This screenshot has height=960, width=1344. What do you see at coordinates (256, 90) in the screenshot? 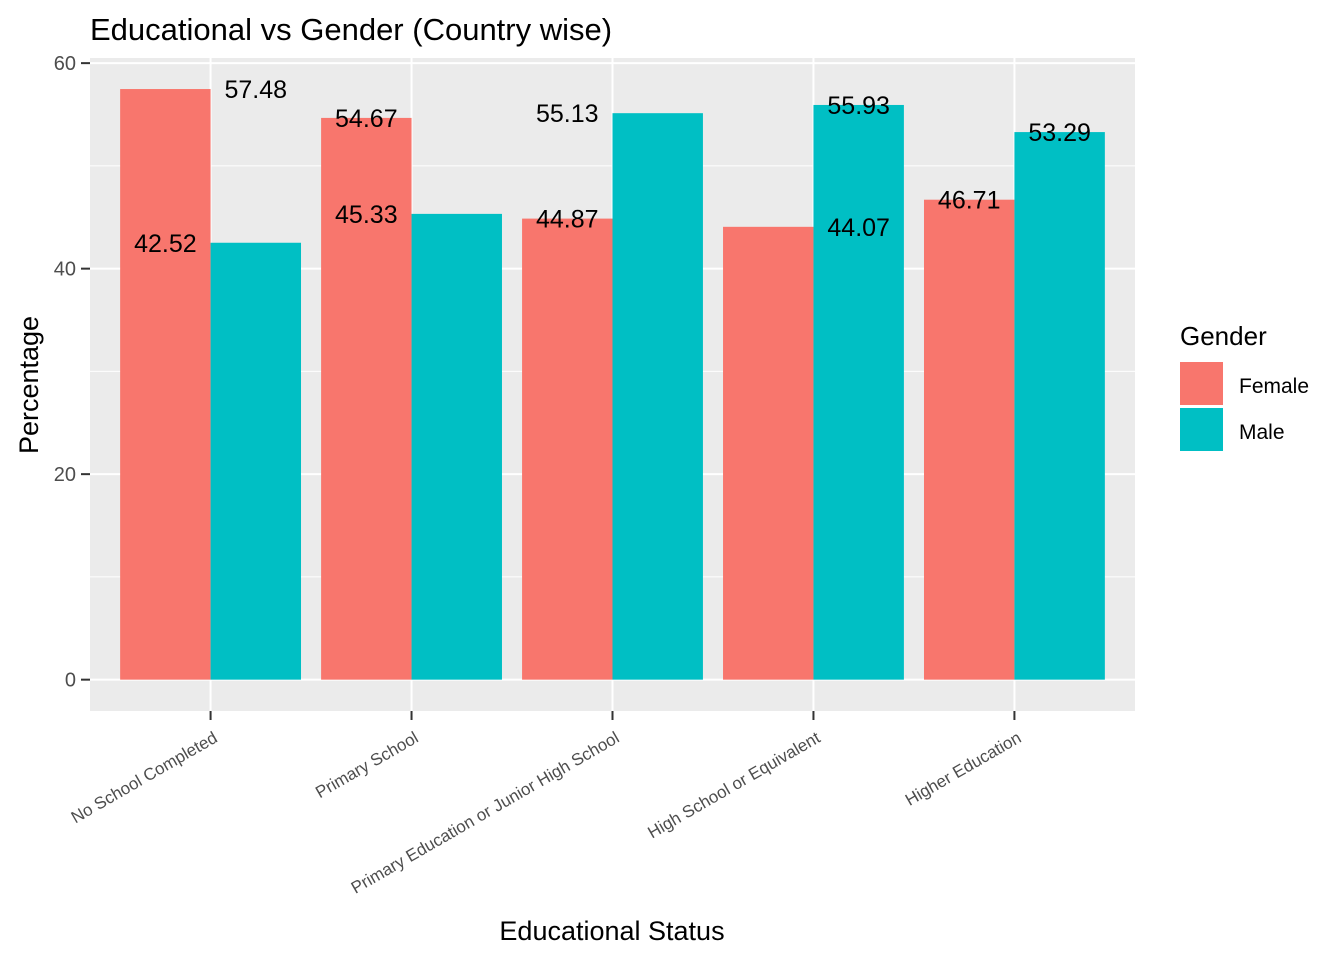
I see `data-label: 57.48` at bounding box center [256, 90].